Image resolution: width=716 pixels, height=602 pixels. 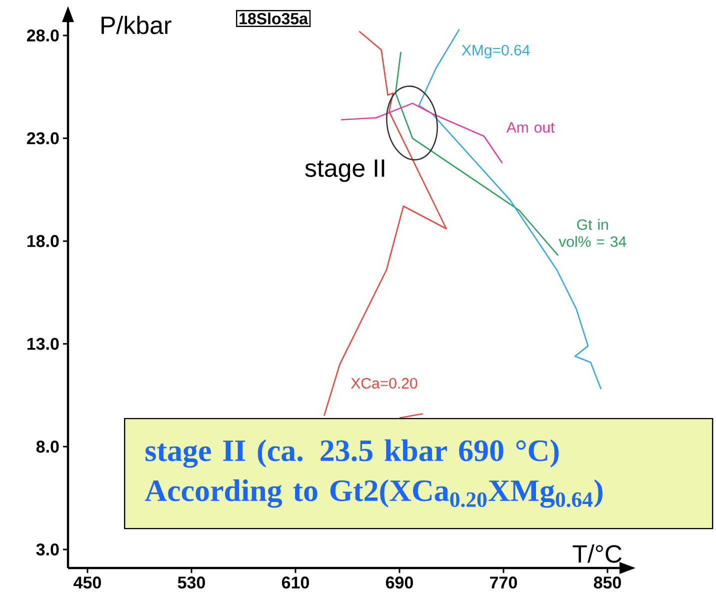 What do you see at coordinates (399, 582) in the screenshot?
I see `x-tick-label: 690` at bounding box center [399, 582].